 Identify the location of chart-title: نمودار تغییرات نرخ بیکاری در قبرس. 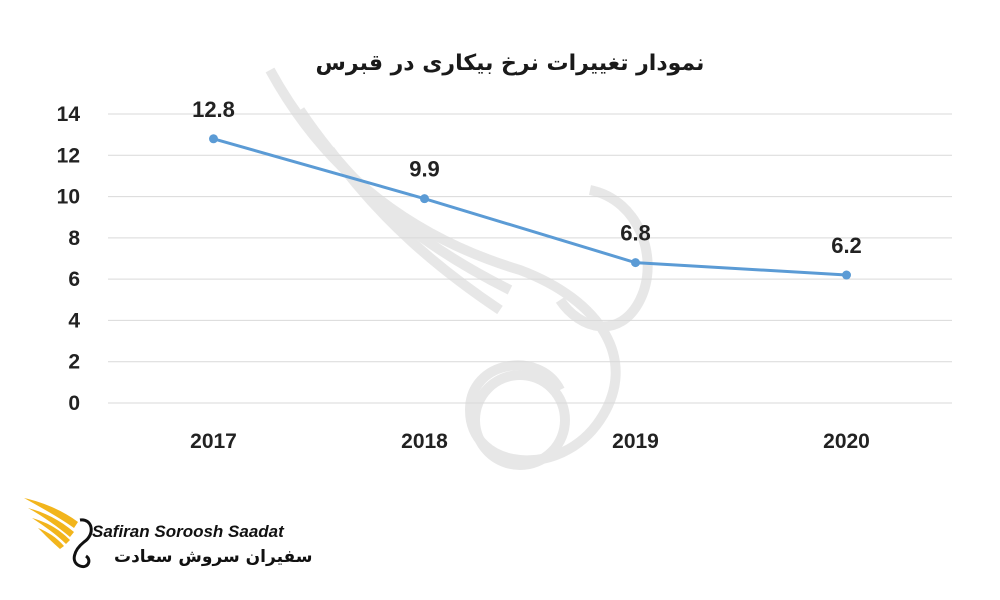
(510, 63).